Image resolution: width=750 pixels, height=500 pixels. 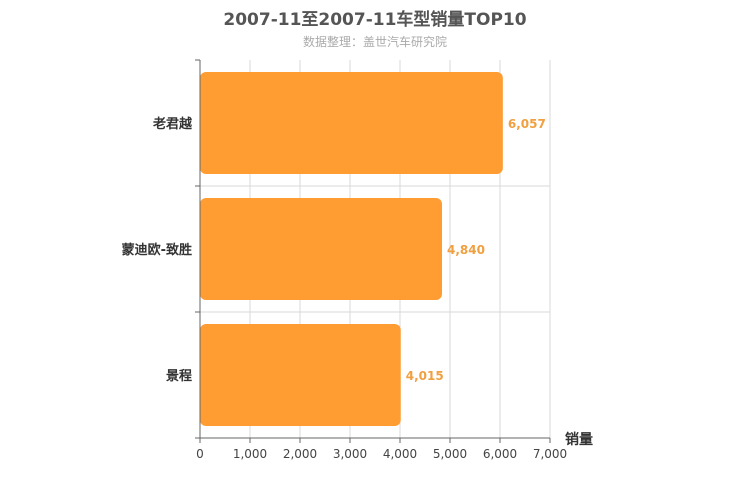 What do you see at coordinates (466, 250) in the screenshot?
I see `value-label: 4,840` at bounding box center [466, 250].